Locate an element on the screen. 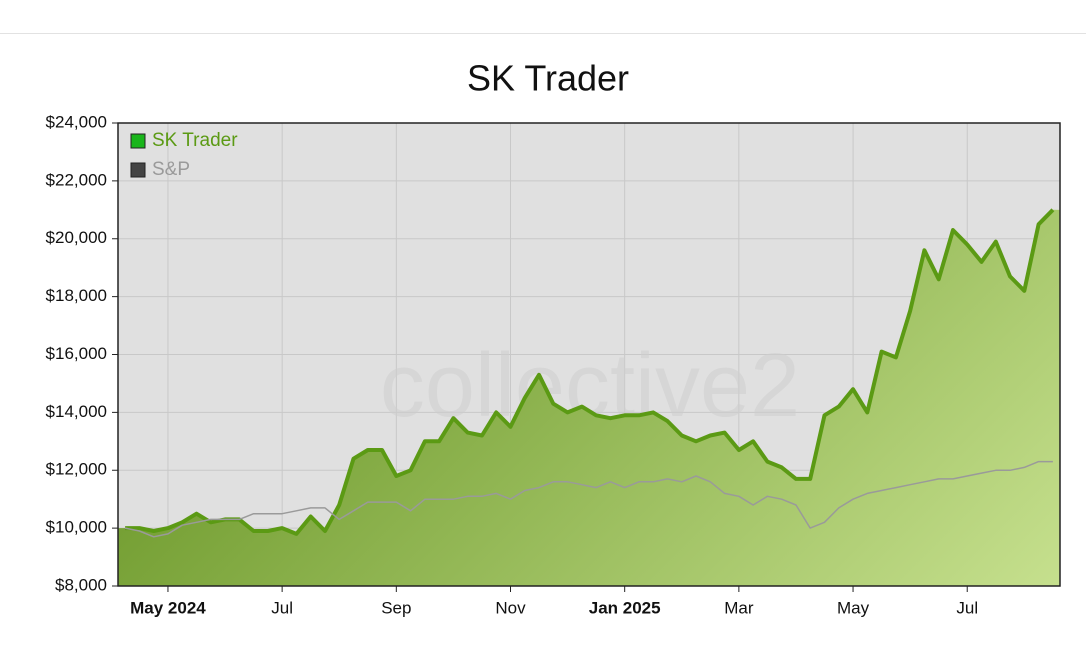 The image size is (1086, 649). chart-title: SK Trader is located at coordinates (548, 78).